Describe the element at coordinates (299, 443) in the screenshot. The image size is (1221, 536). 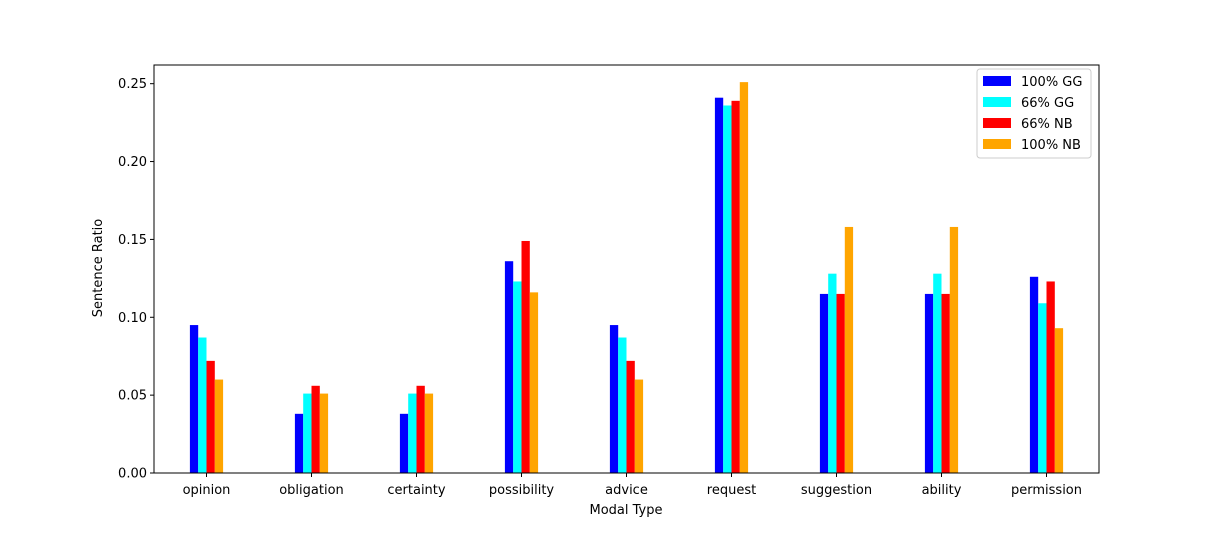
I see `bar-obligation-100-gg` at that location.